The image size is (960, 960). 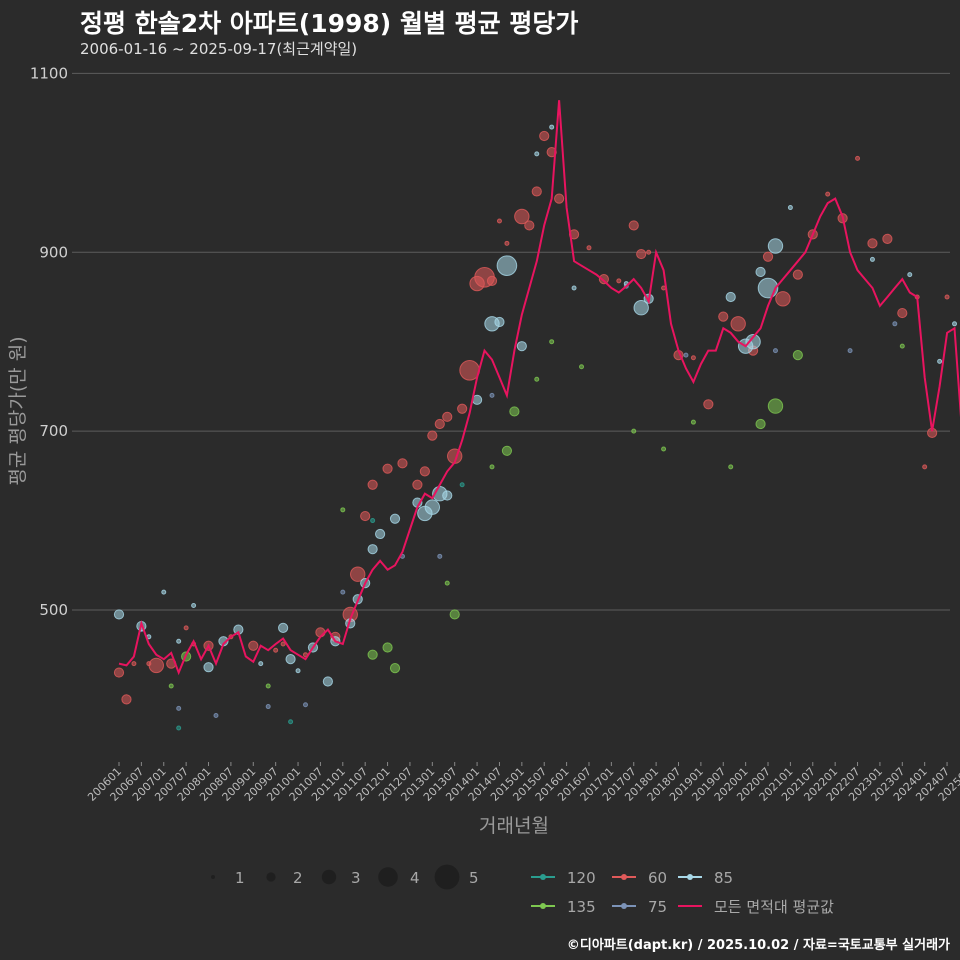 I want to click on legend-label-75: 75, so click(x=657, y=907).